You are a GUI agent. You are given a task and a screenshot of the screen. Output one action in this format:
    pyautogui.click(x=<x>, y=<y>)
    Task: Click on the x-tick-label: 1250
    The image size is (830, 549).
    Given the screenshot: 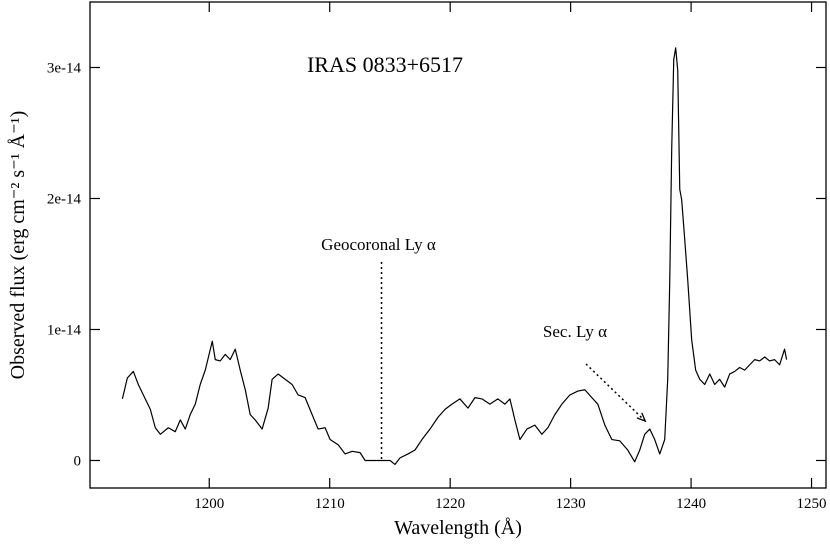 What is the action you would take?
    pyautogui.click(x=812, y=504)
    